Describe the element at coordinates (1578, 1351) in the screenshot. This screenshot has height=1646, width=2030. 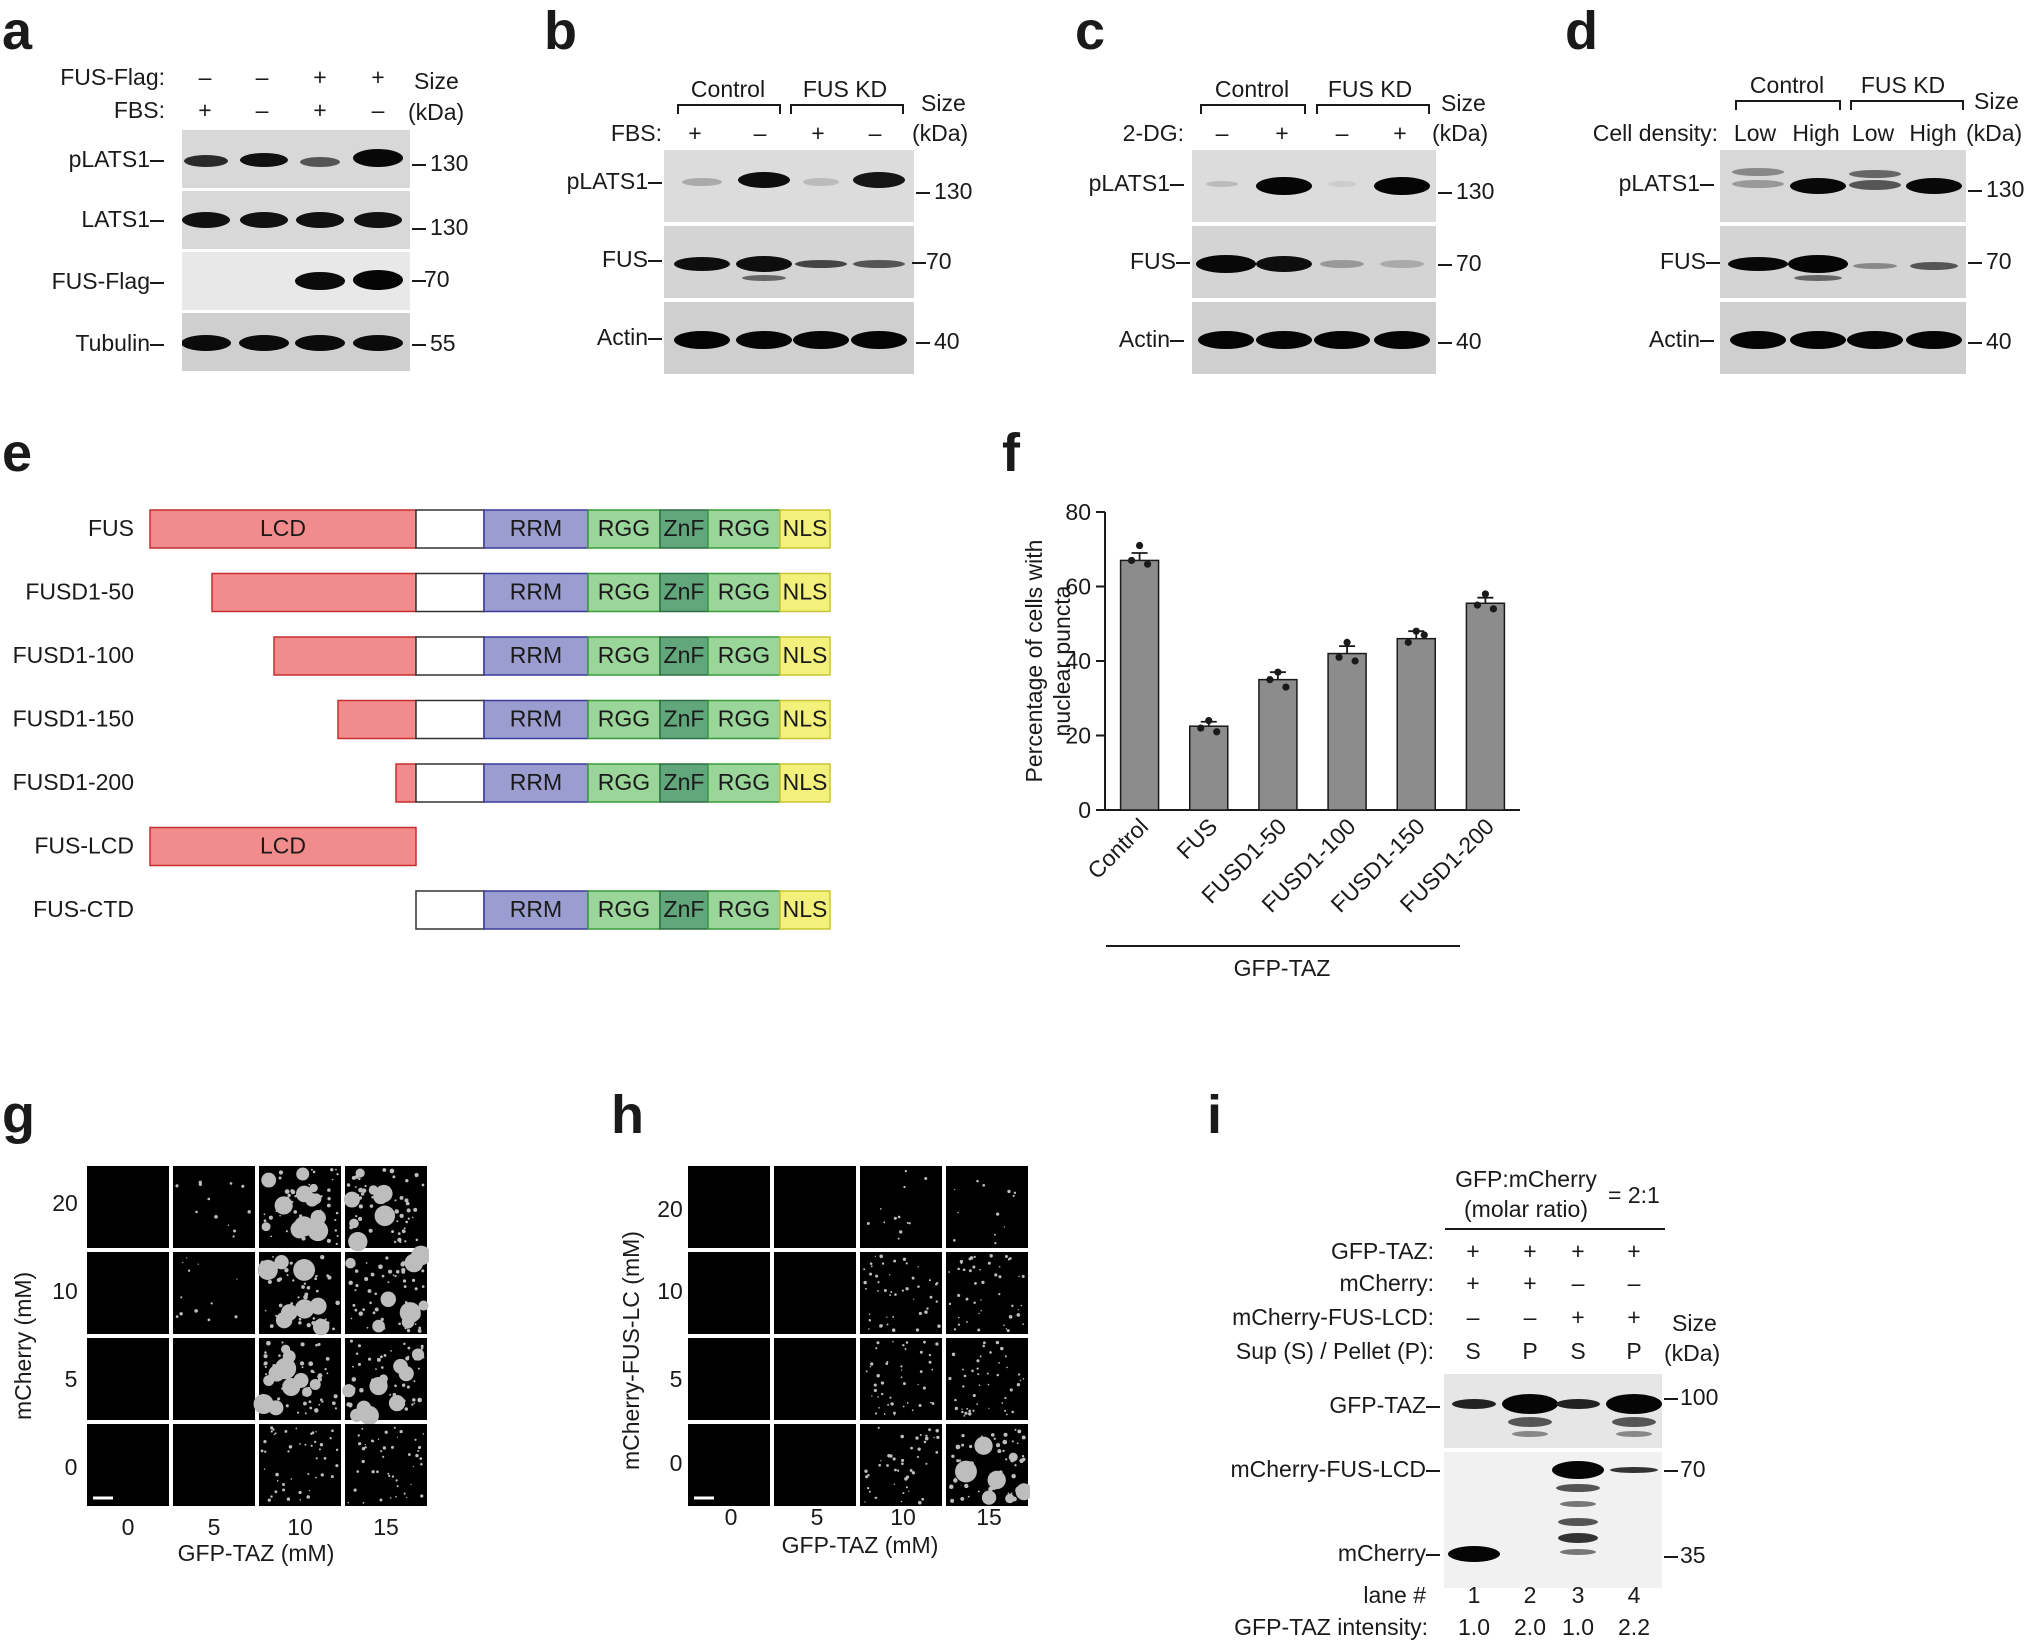
I see `condition-value: S` at that location.